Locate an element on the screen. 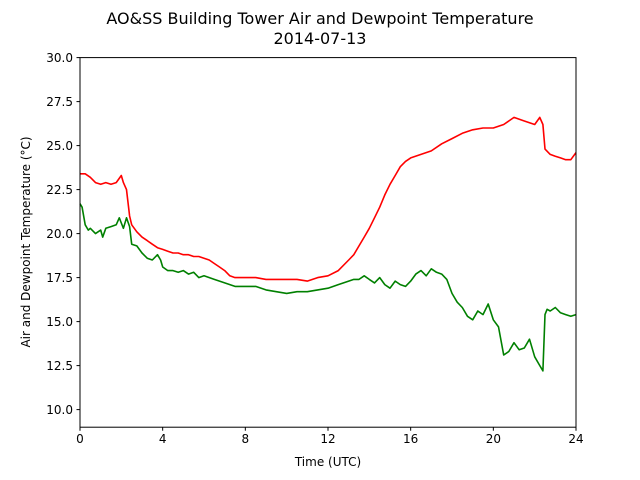 Image resolution: width=640 pixels, height=480 pixels. x-tick-label: 8 is located at coordinates (246, 439).